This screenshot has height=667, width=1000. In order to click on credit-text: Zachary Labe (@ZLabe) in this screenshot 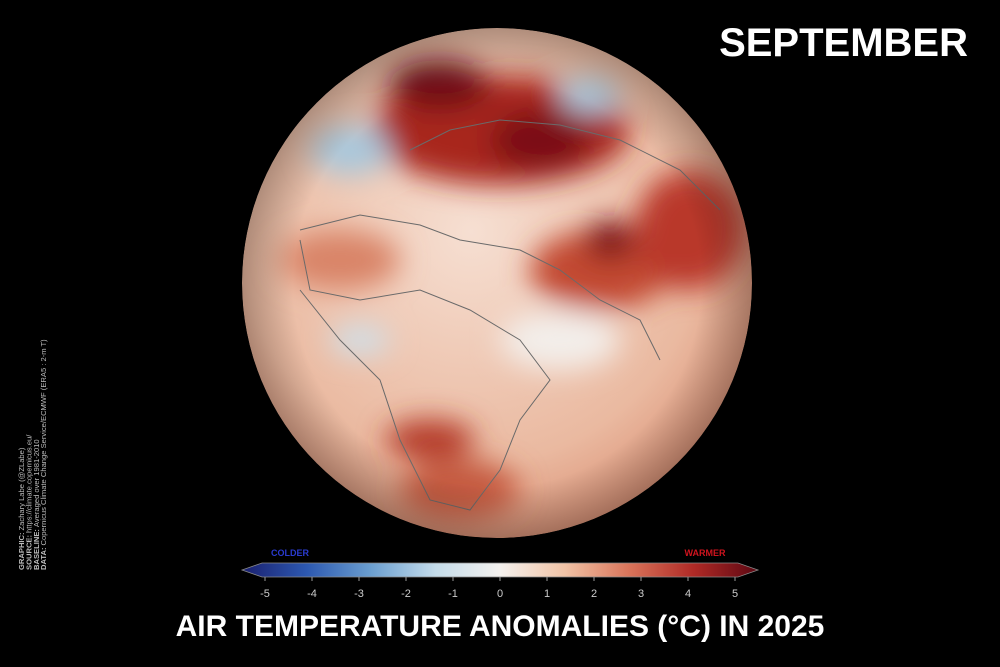, I will do `click(21, 488)`.